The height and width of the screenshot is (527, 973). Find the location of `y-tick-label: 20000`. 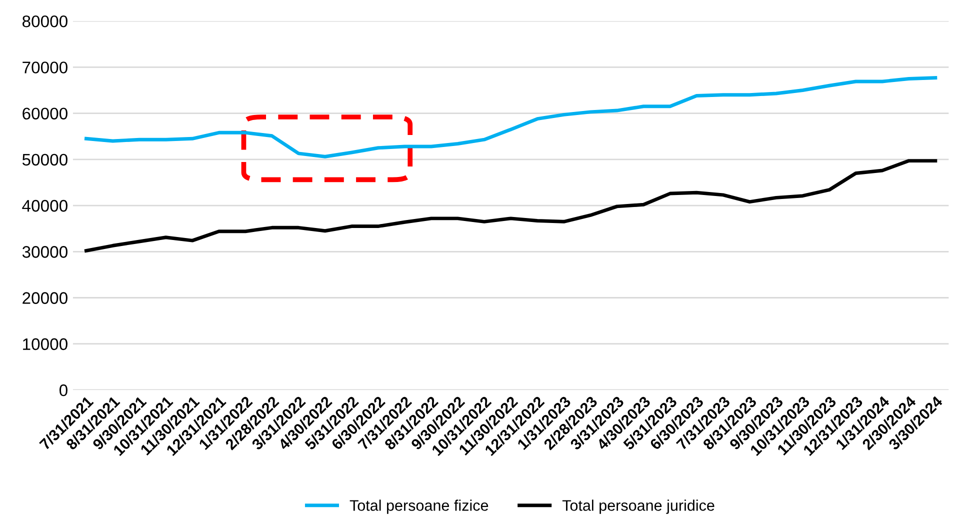

y-tick-label: 20000 is located at coordinates (45, 298).